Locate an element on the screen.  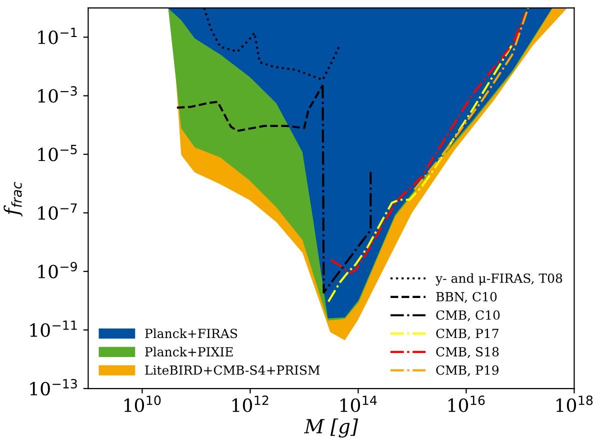
y-tick-label: 10$^{−1}$ is located at coordinates (57, 36).